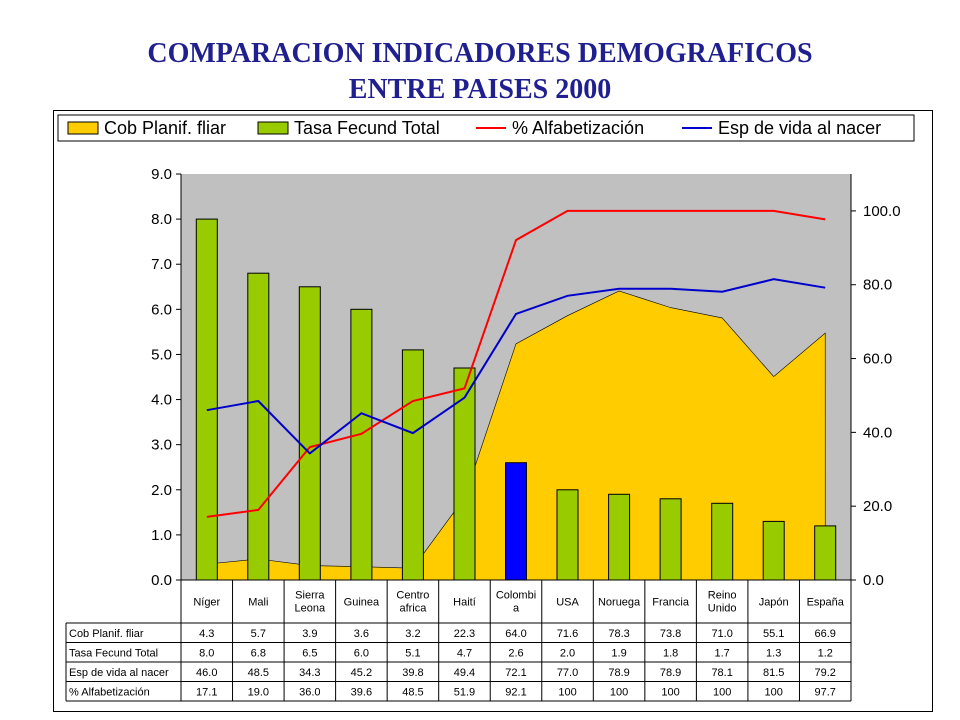  I want to click on y-right-tick-label: 0.0, so click(873, 580).